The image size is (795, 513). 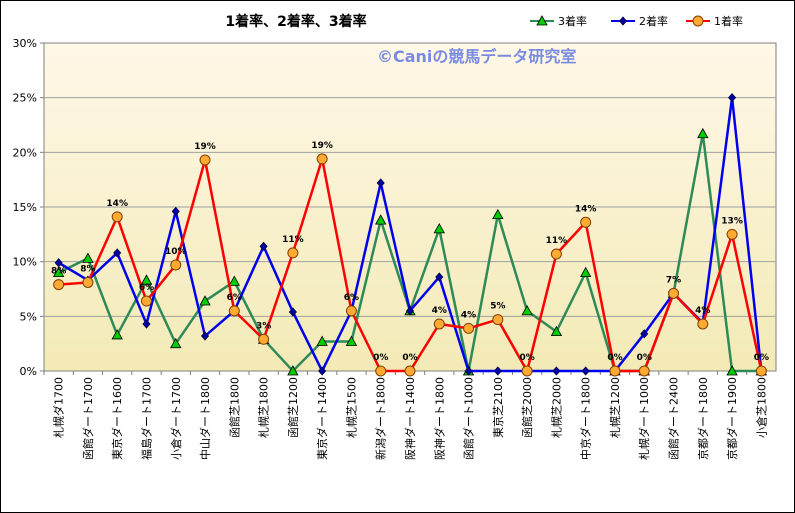 What do you see at coordinates (205, 418) in the screenshot?
I see `x-tick-label: 中山ダート1800` at bounding box center [205, 418].